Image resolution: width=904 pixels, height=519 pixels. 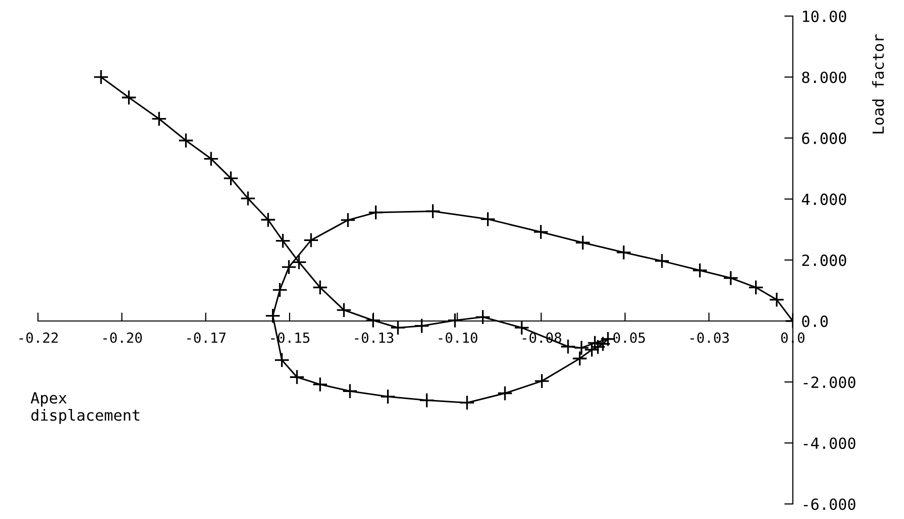 What do you see at coordinates (824, 78) in the screenshot?
I see `y-tick-label: 8.000` at bounding box center [824, 78].